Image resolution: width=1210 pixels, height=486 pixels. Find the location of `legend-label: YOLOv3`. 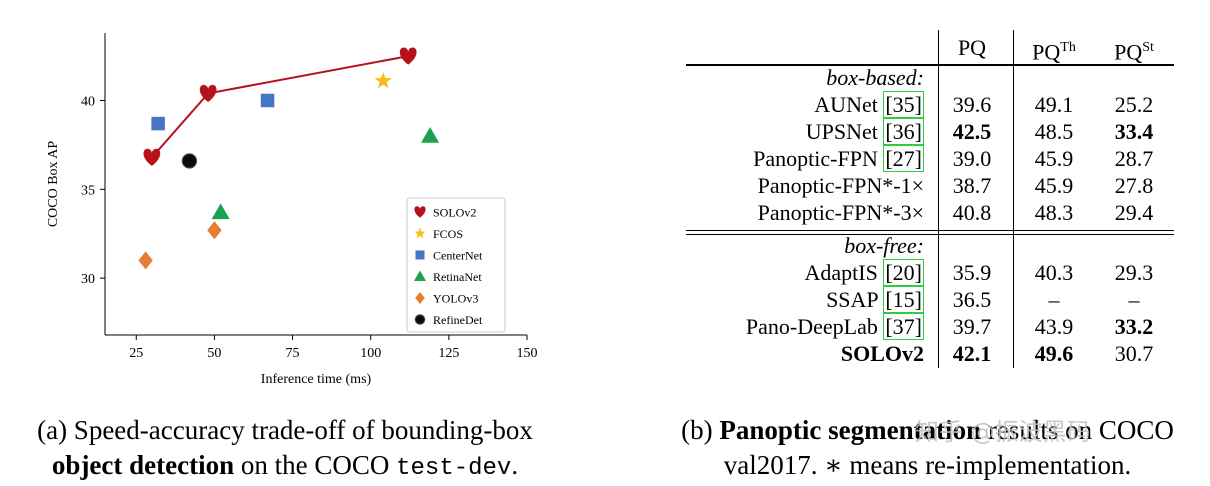

legend-label: YOLOv3 is located at coordinates (455, 299).